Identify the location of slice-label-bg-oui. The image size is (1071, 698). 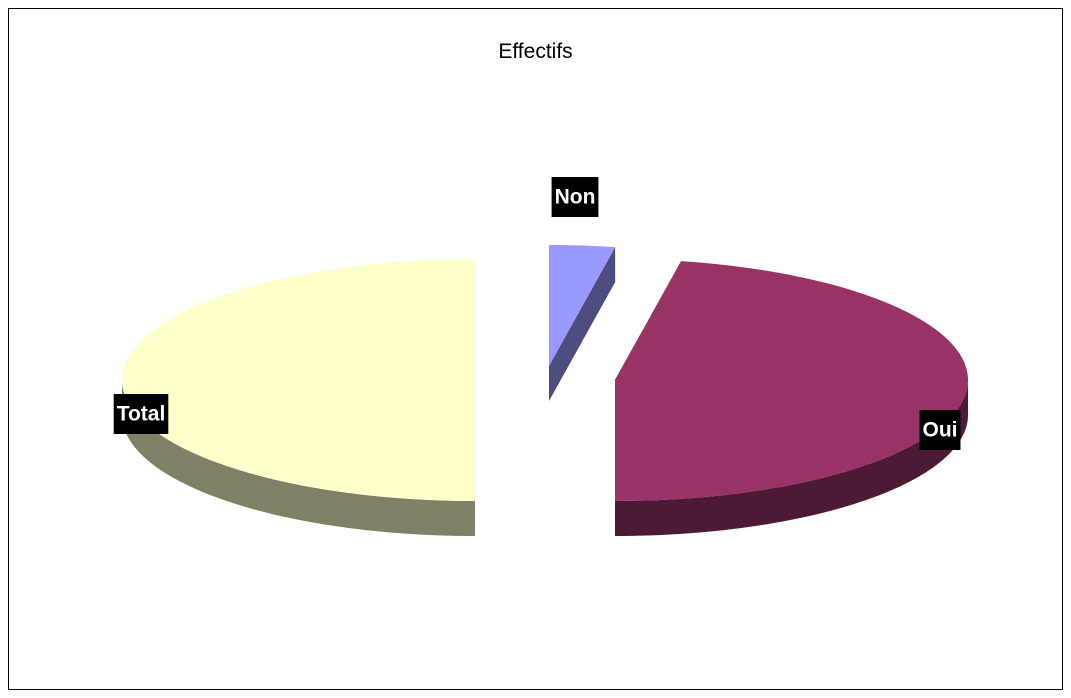
(940, 430).